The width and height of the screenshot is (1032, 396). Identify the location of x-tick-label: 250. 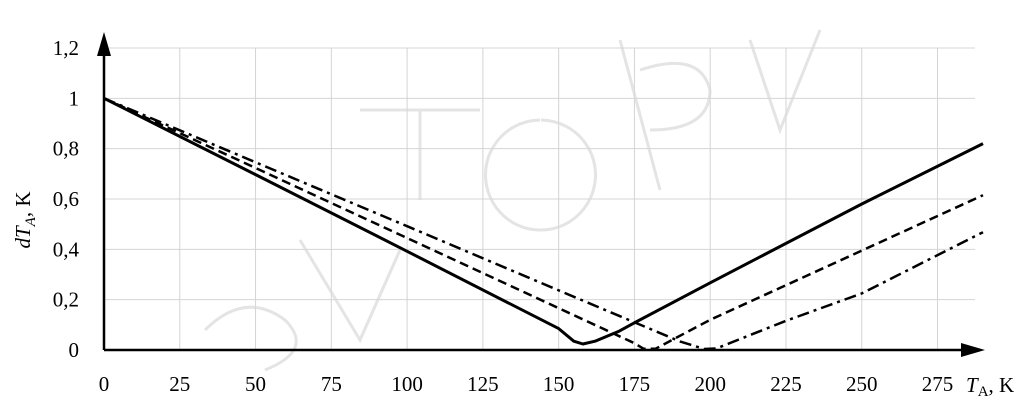
(862, 384).